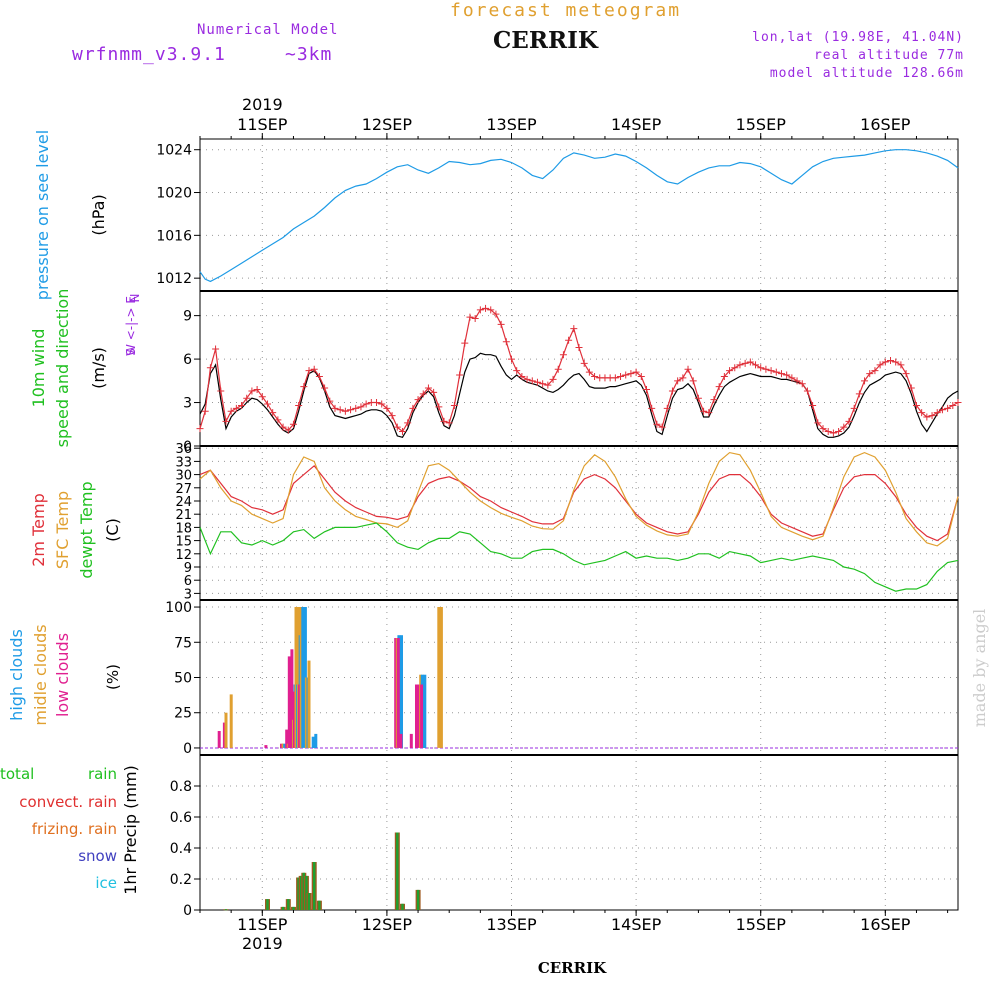 The width and height of the screenshot is (1000, 1000). What do you see at coordinates (131, 326) in the screenshot?
I see `compass-west-east: W <-|-> E` at bounding box center [131, 326].